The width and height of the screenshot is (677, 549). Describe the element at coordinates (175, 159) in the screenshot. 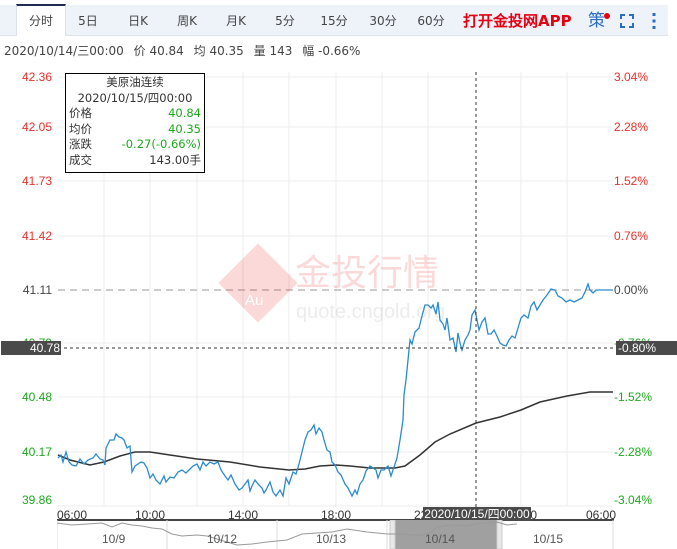

I see `tooltip-value: 143.00手` at that location.